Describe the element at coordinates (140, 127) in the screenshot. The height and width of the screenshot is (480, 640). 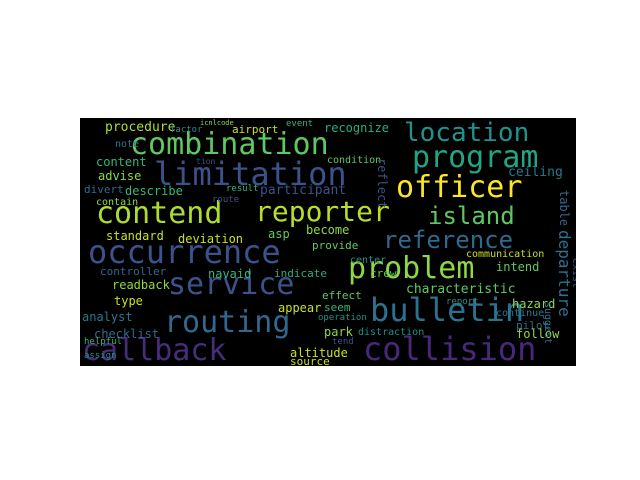
I see `word-procedure: procedure` at that location.